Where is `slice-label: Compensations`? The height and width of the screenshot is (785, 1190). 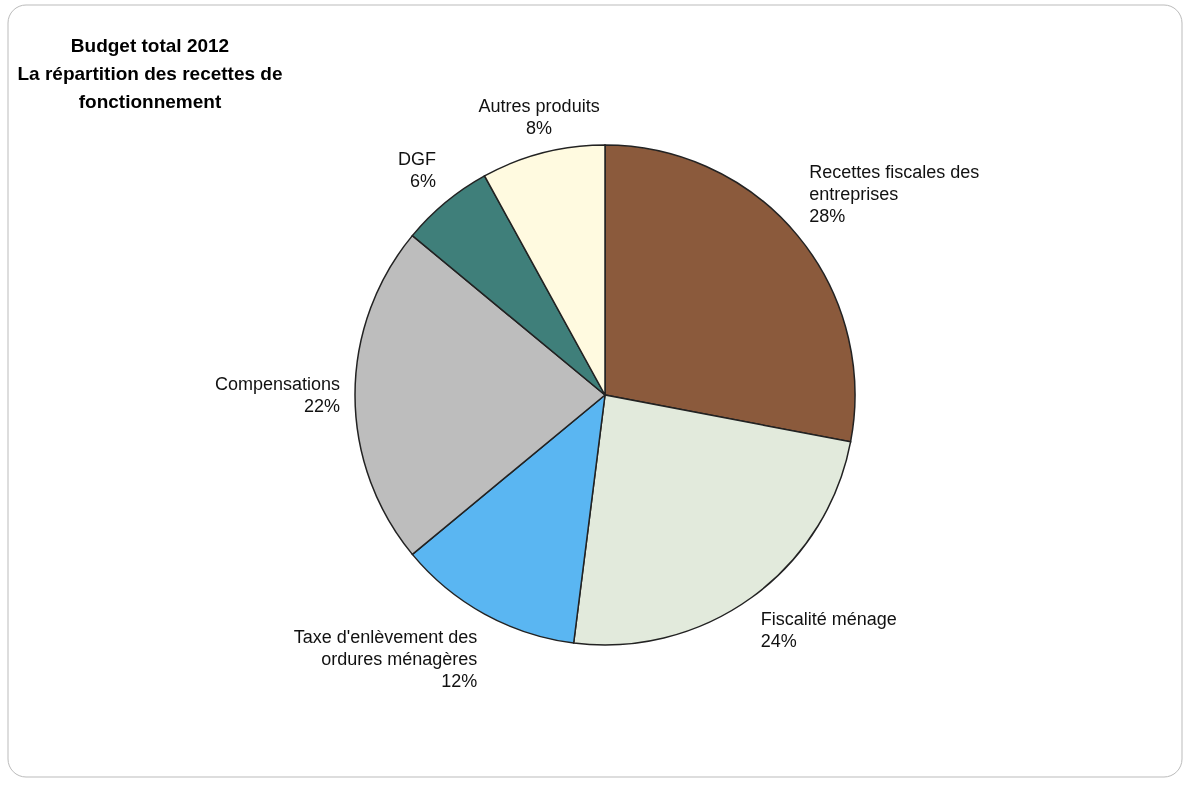 slice-label: Compensations is located at coordinates (277, 384).